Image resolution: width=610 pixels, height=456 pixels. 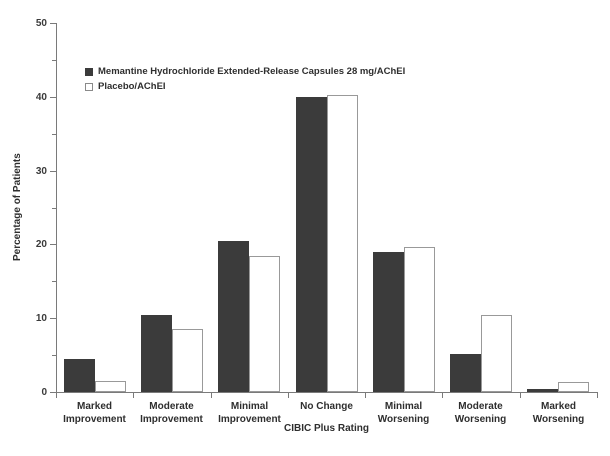 What do you see at coordinates (233, 316) in the screenshot?
I see `bar-memantine-minimal-improvement` at bounding box center [233, 316].